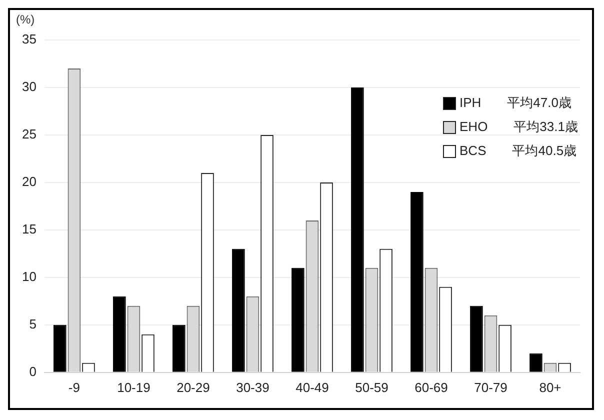 This screenshot has width=604, height=420. What do you see at coordinates (491, 387) in the screenshot?
I see `x-tick-label: 70-79` at bounding box center [491, 387].